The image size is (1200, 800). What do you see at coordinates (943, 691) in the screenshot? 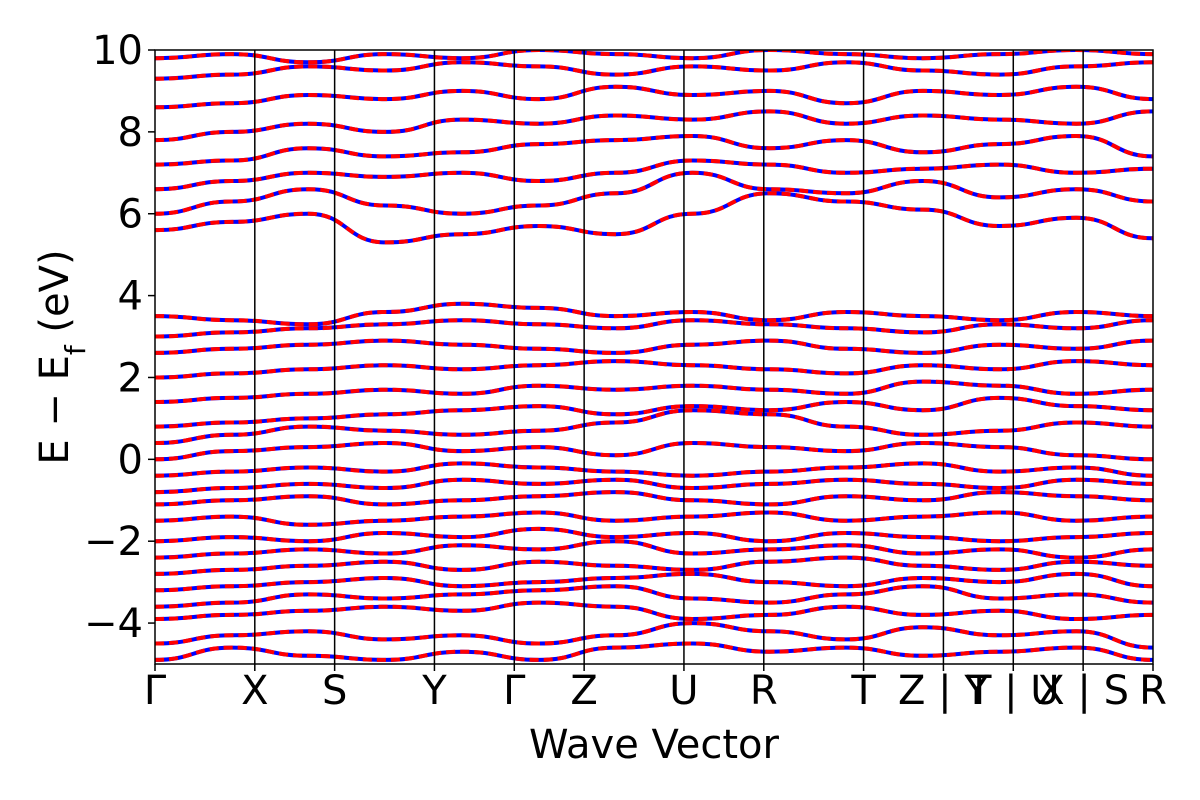
I see `x-tick-label: Z | Y` at bounding box center [943, 691].